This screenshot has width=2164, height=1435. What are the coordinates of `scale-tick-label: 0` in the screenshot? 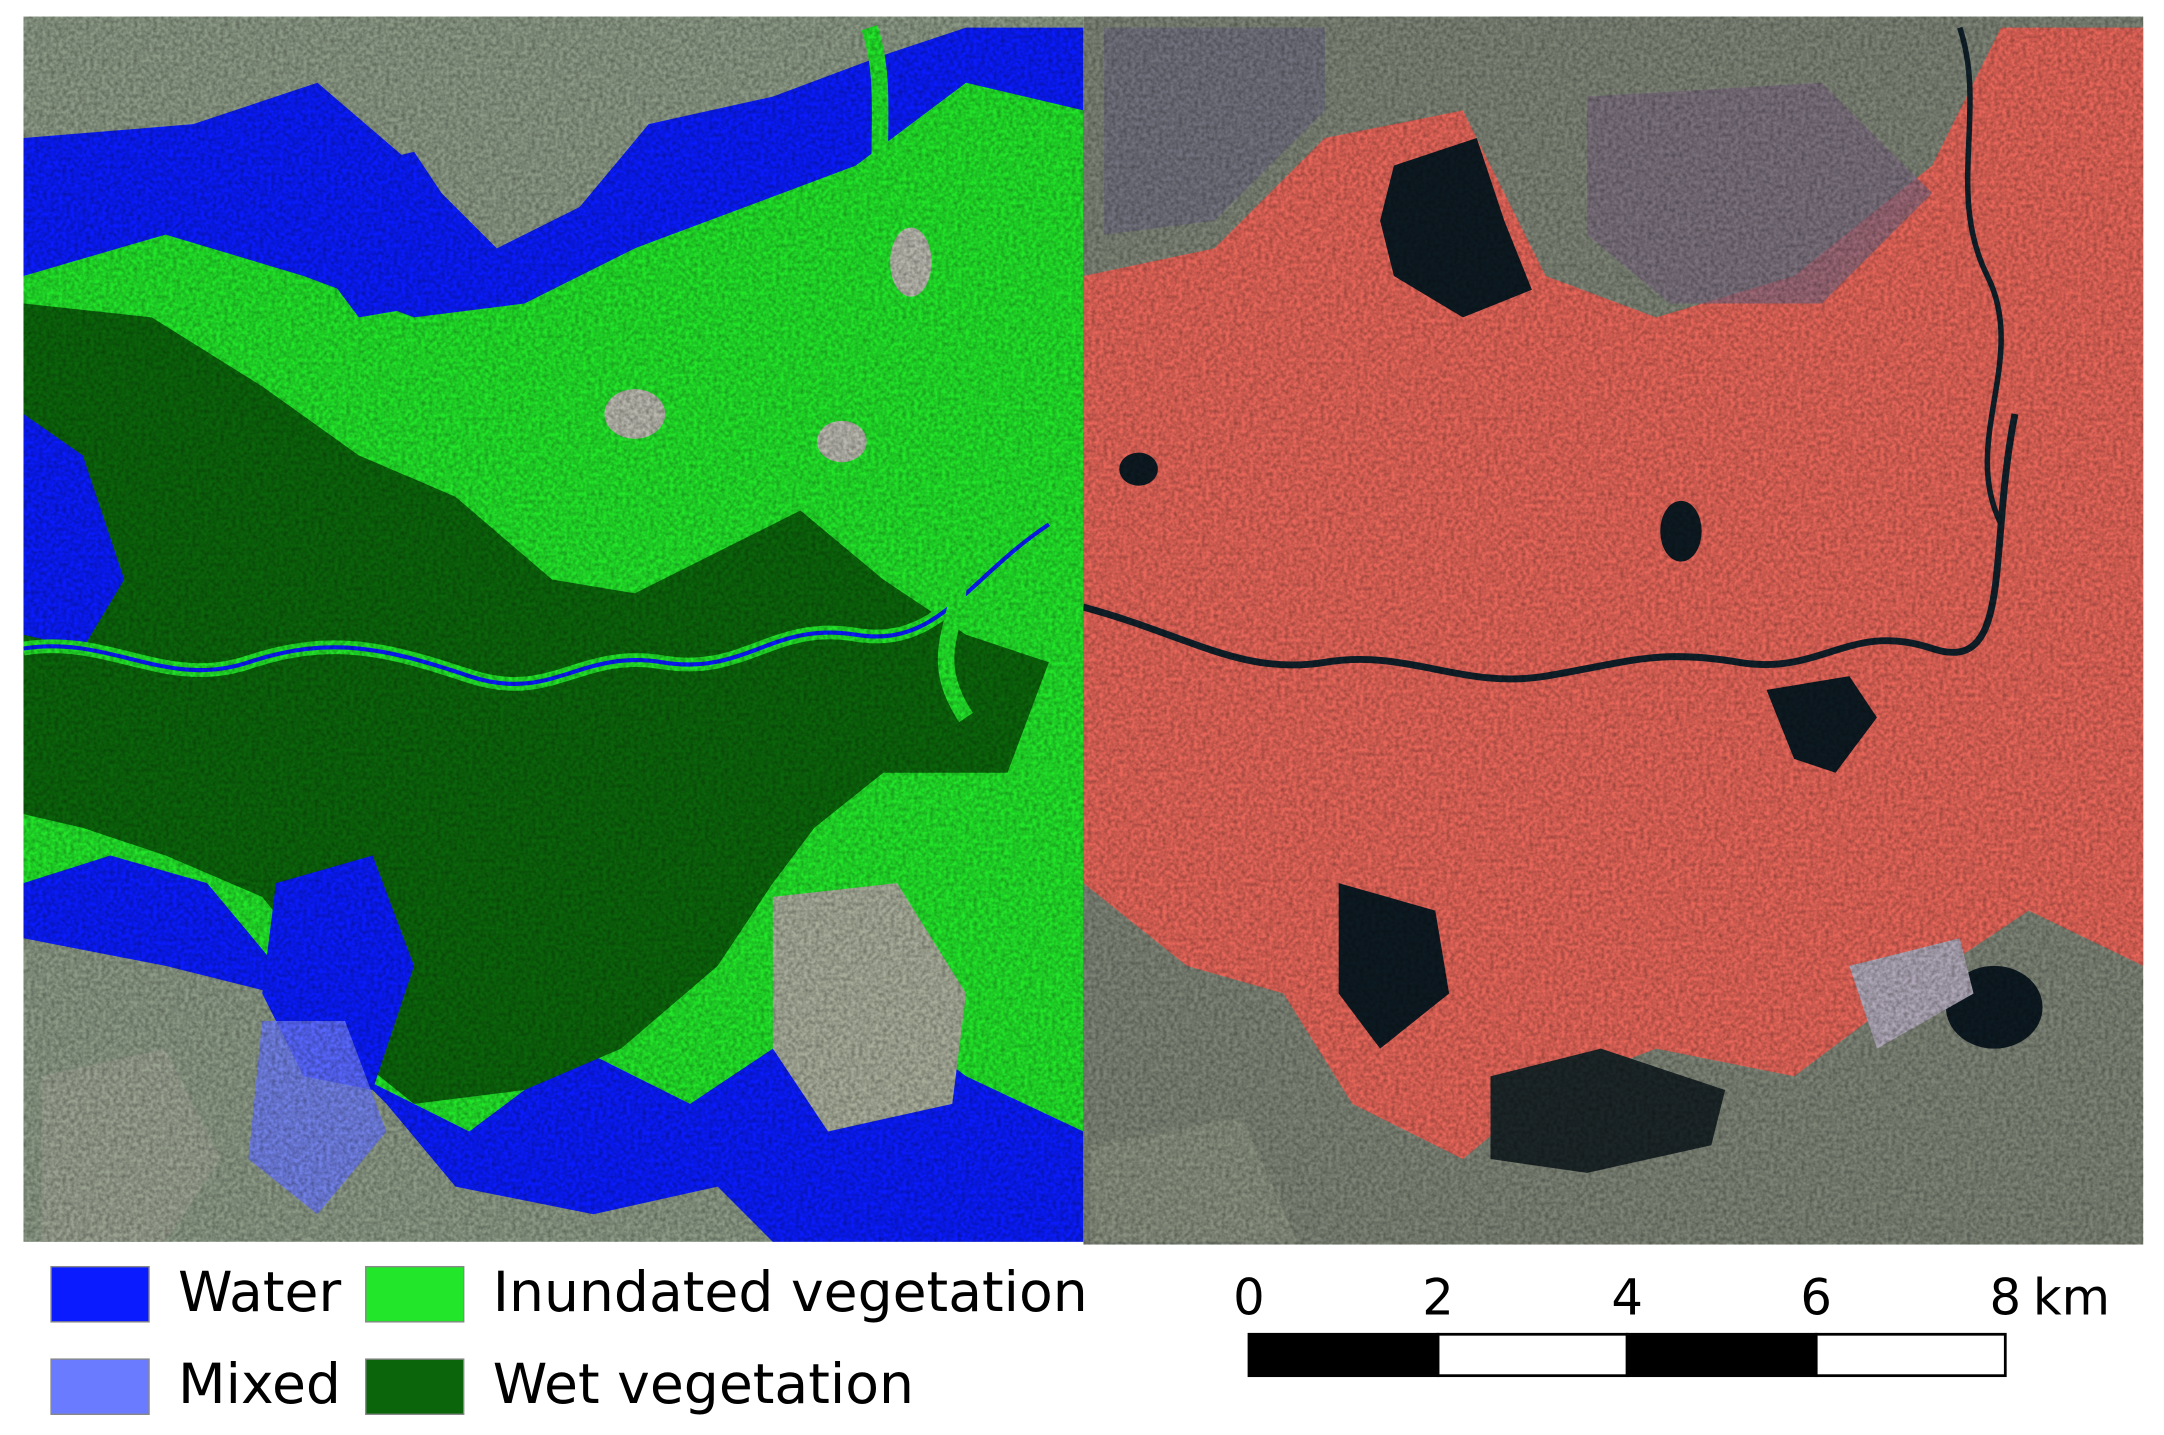 It's located at (1249, 1298).